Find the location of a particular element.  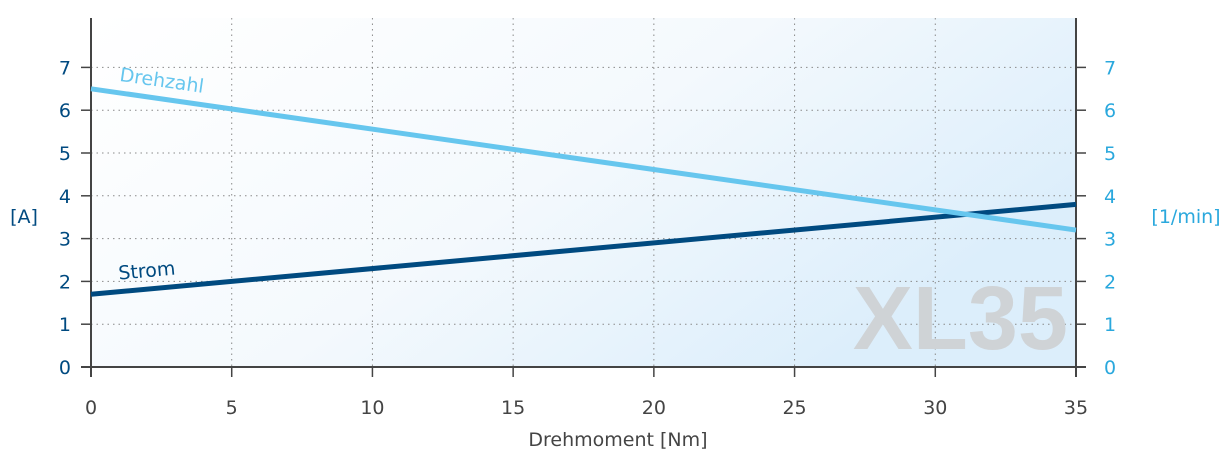

watermark: XL35 is located at coordinates (960, 319).